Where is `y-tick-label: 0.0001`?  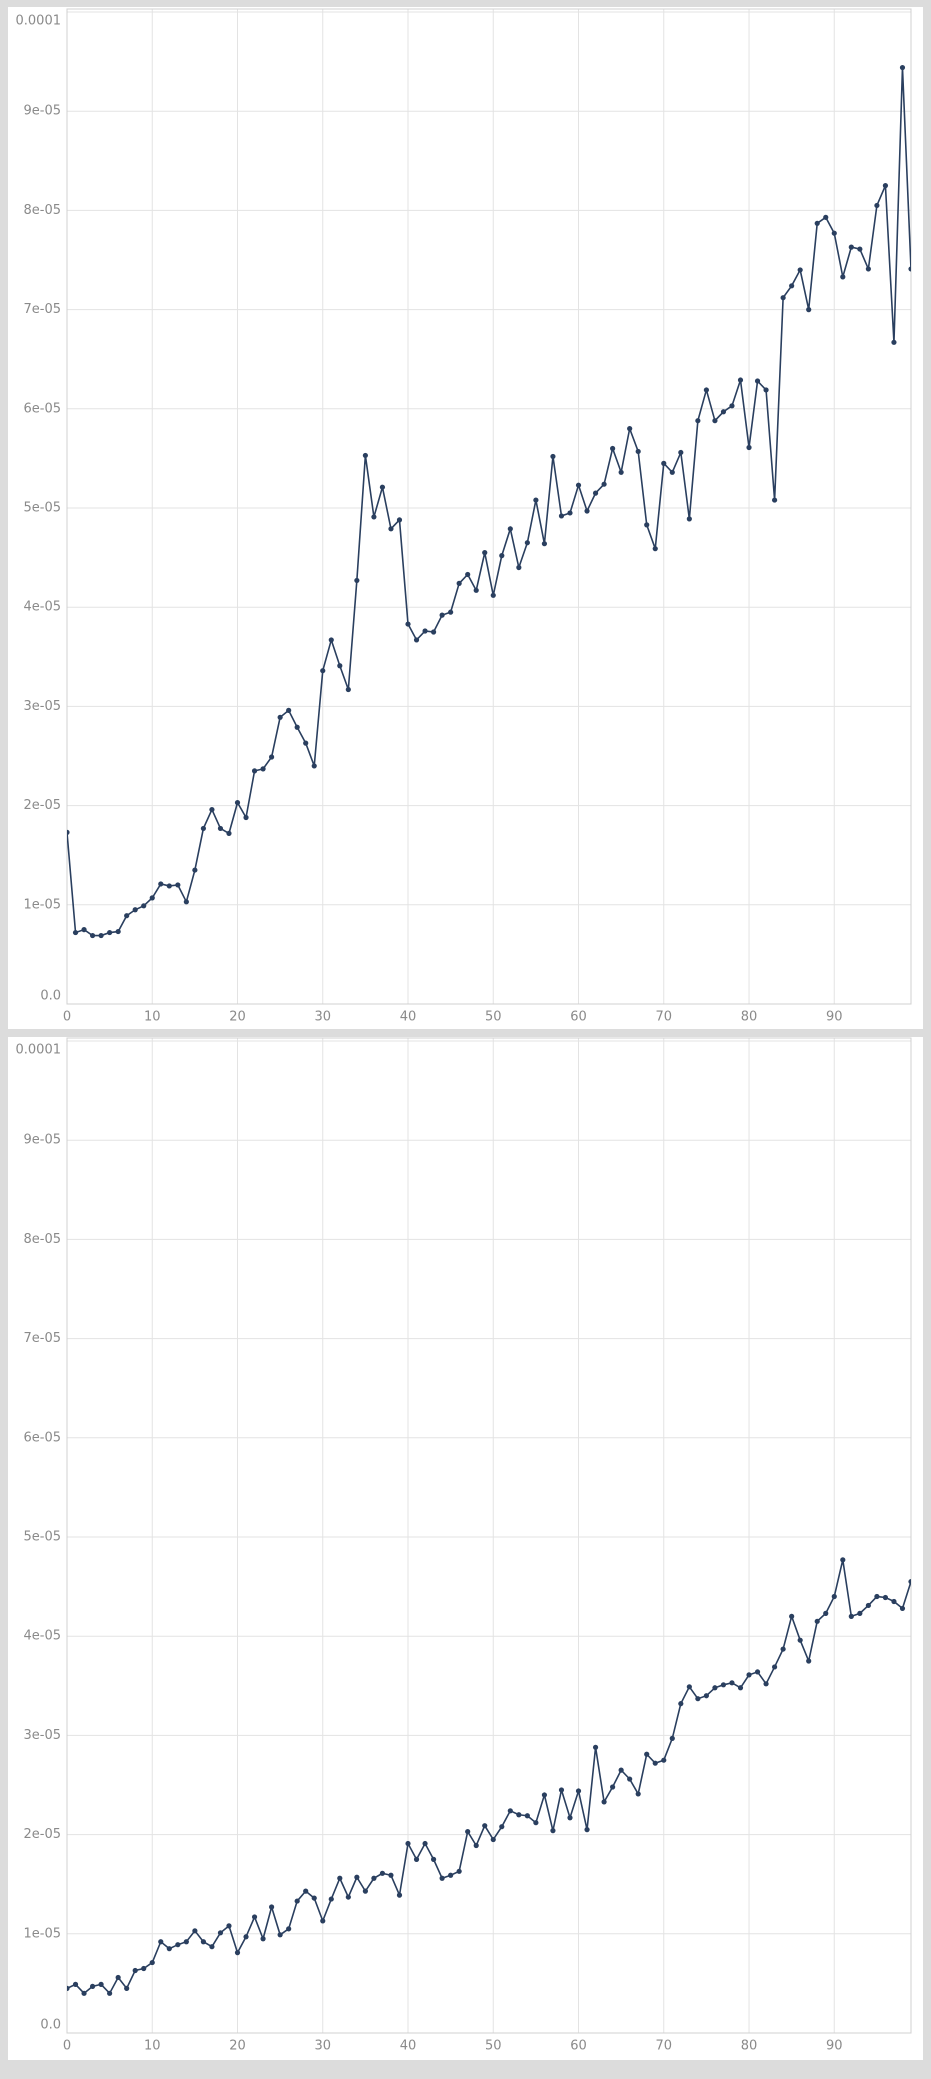
y-tick-label: 0.0001 is located at coordinates (39, 1050).